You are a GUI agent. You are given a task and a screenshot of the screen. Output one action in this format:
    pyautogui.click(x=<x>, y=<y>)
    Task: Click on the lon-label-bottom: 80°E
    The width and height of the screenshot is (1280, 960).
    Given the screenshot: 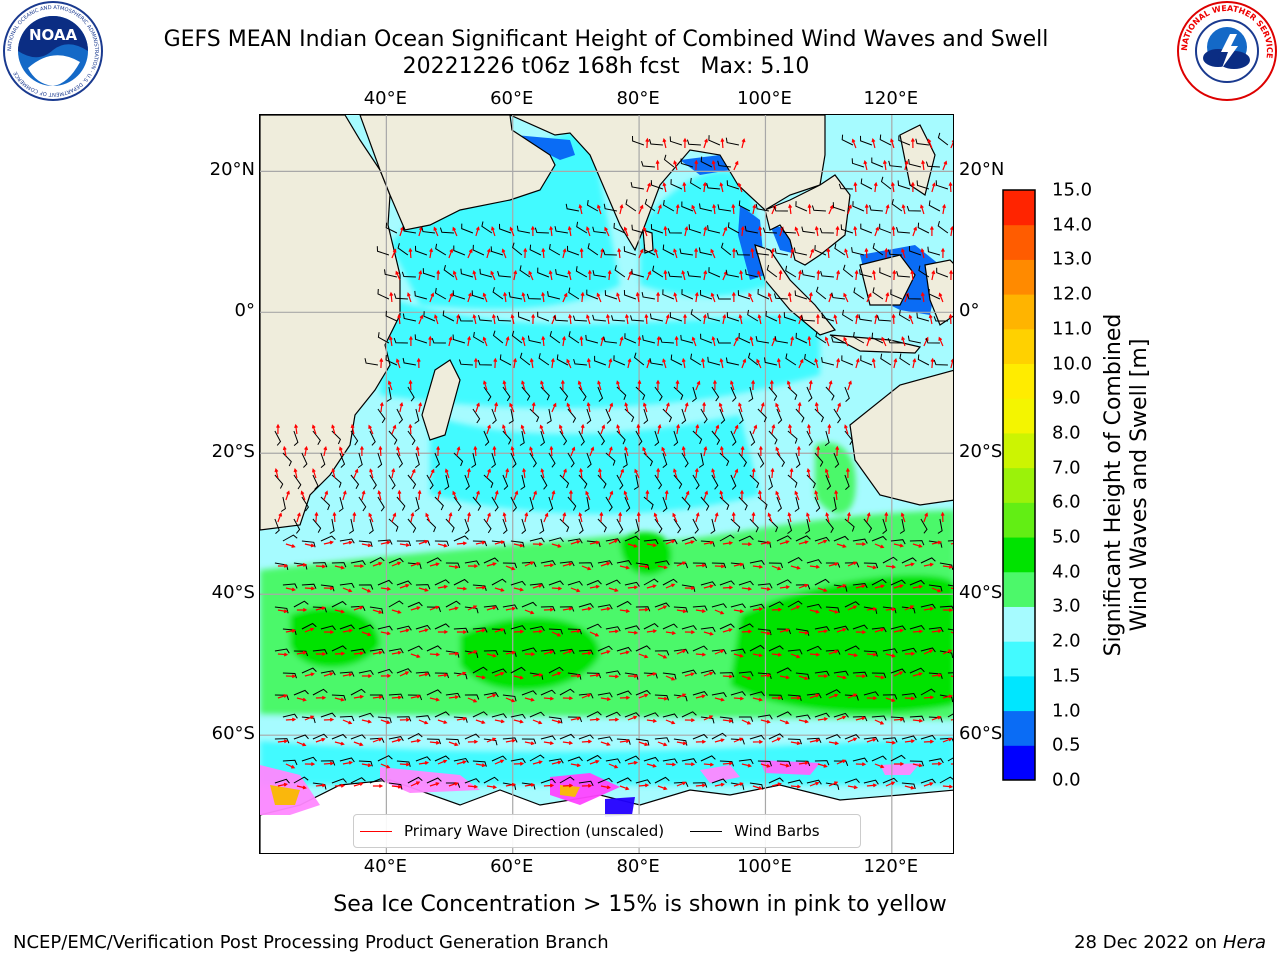 What is the action you would take?
    pyautogui.click(x=638, y=866)
    